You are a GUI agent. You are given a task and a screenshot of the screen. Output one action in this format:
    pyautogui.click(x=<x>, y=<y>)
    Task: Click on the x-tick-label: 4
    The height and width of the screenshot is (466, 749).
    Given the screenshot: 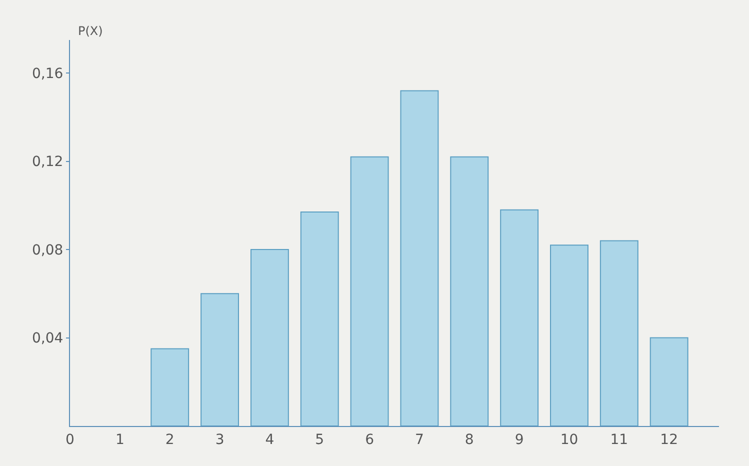 What is the action you would take?
    pyautogui.click(x=269, y=440)
    